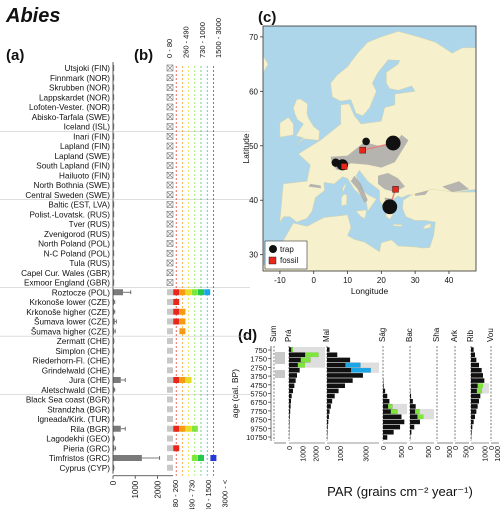 This screenshot has height=509, width=500. What do you see at coordinates (65, 273) in the screenshot?
I see `site-label: Capel Cur. Wales (GBR)` at bounding box center [65, 273].